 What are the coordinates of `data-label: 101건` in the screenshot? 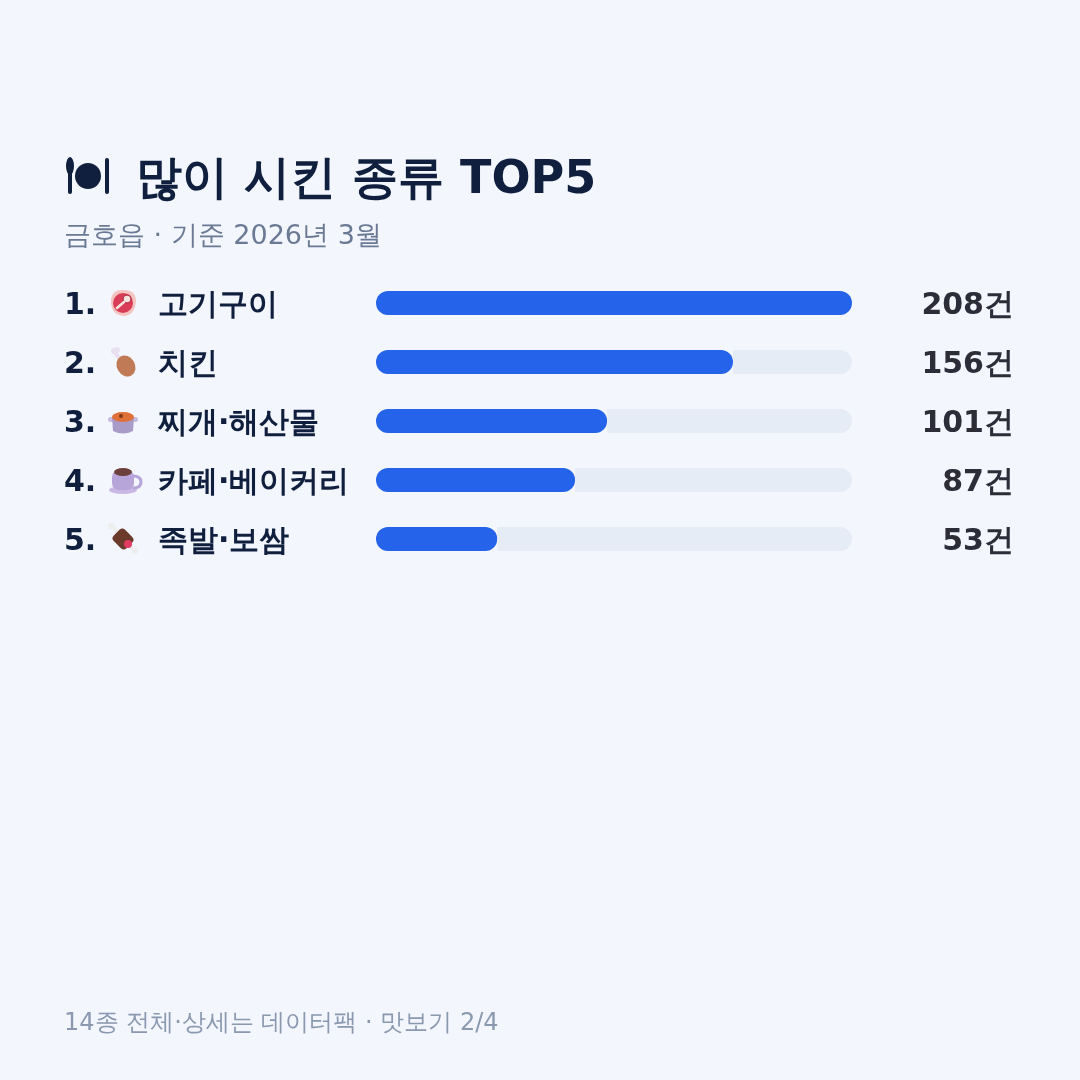 It's located at (967, 421).